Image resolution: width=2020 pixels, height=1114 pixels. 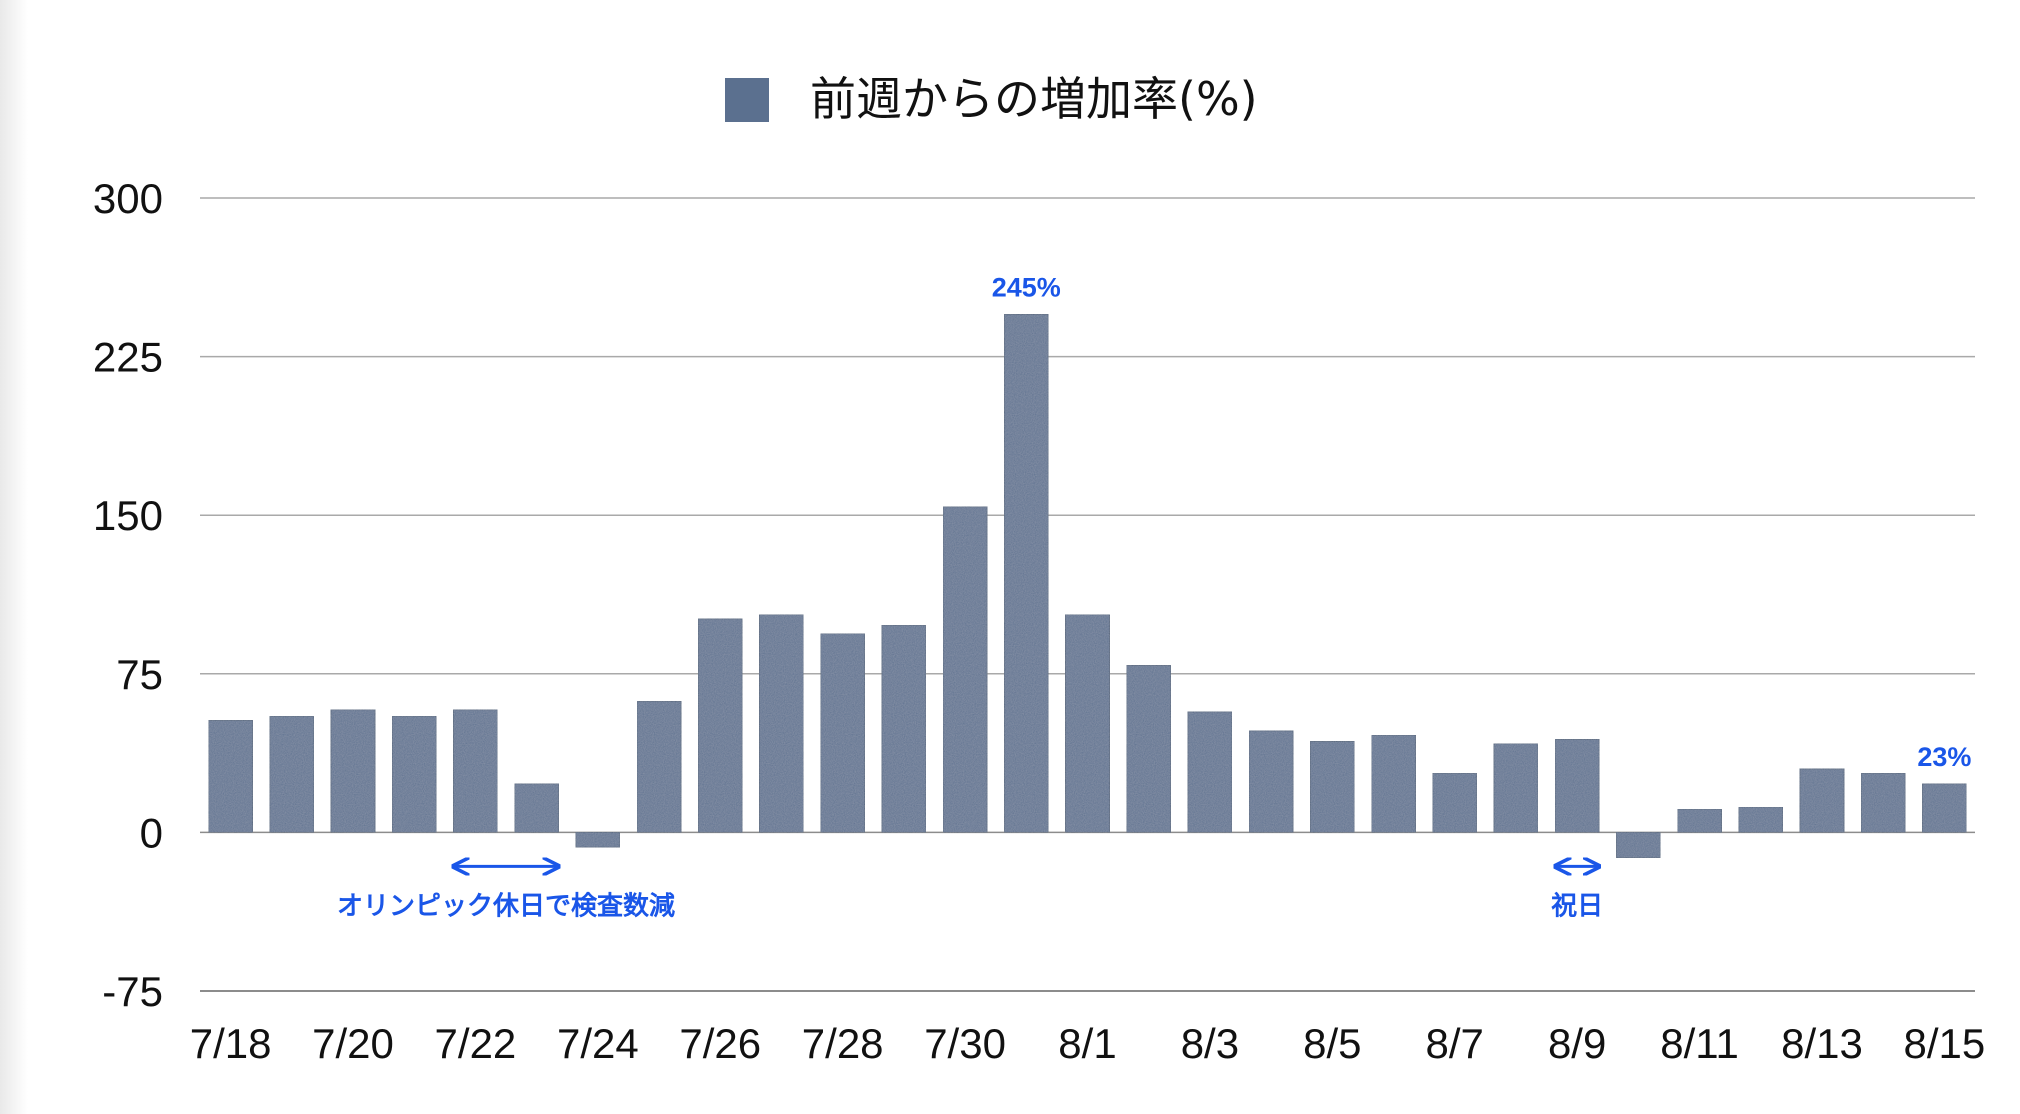 I want to click on x-tick-label: 7/24, so click(x=598, y=1043).